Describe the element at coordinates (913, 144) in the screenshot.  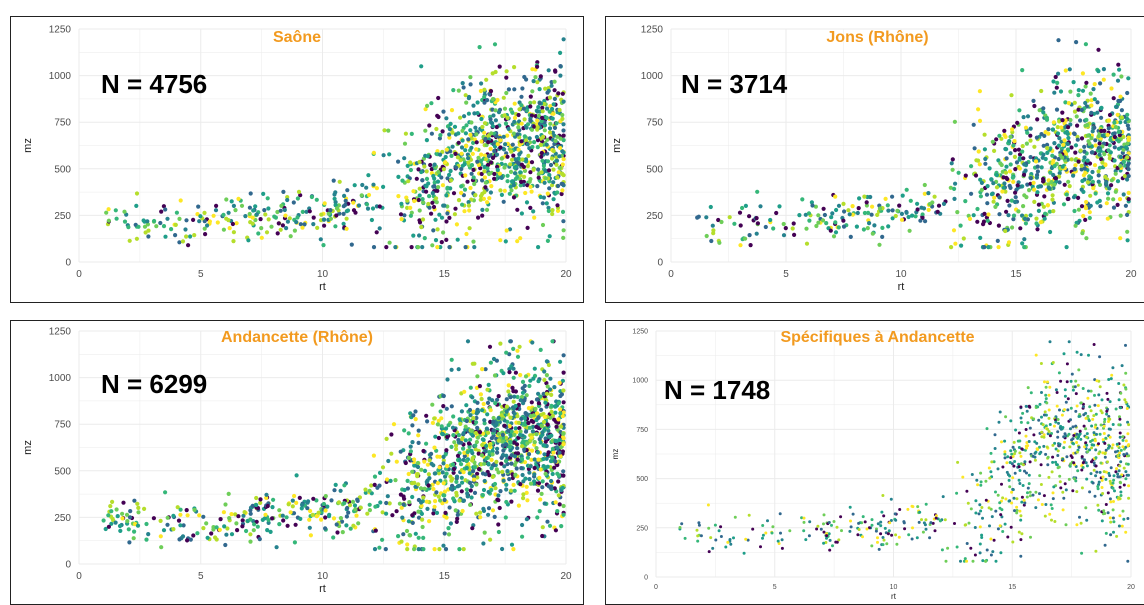
I see `scatter-points` at that location.